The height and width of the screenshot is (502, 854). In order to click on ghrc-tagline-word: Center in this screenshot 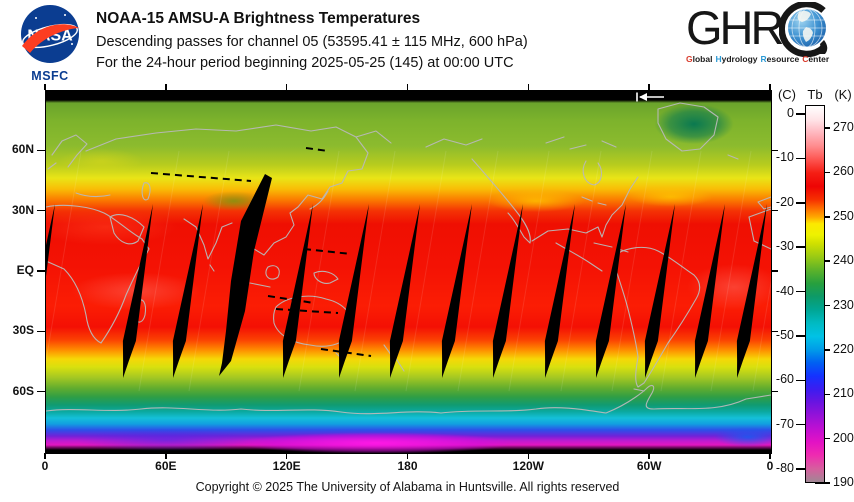, I will do `click(816, 59)`.